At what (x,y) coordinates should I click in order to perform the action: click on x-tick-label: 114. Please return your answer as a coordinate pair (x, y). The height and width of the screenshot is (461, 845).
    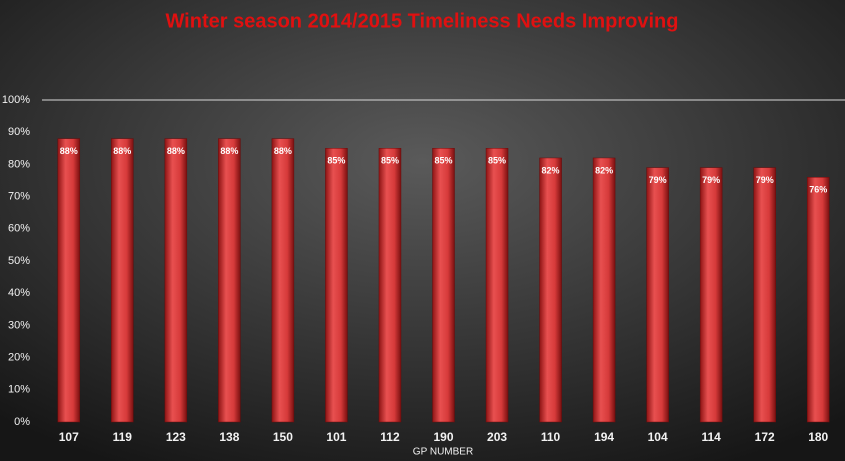
    Looking at the image, I should click on (711, 437).